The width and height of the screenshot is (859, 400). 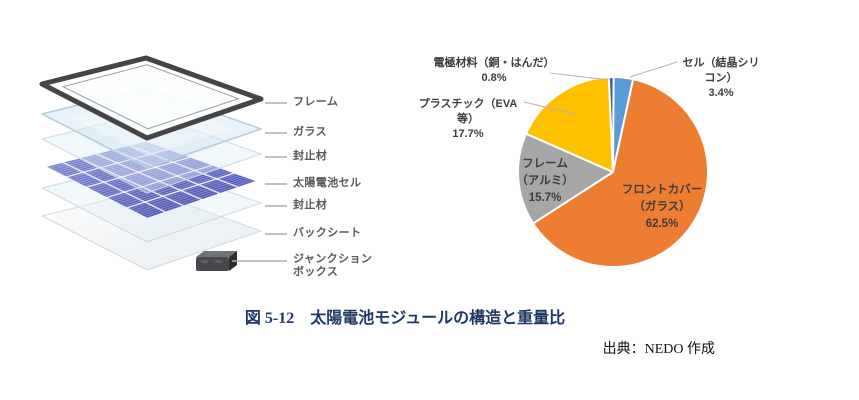 What do you see at coordinates (310, 156) in the screenshot?
I see `layer-label-encap-1: 封止材` at bounding box center [310, 156].